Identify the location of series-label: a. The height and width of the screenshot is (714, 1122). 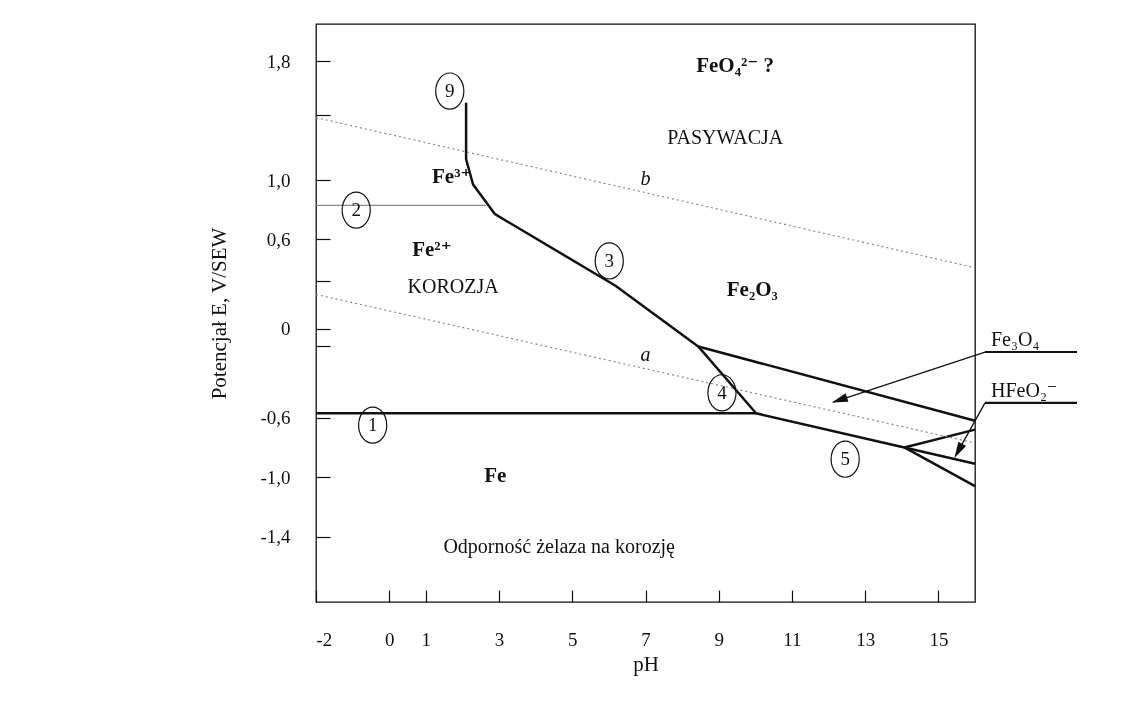
(645, 353).